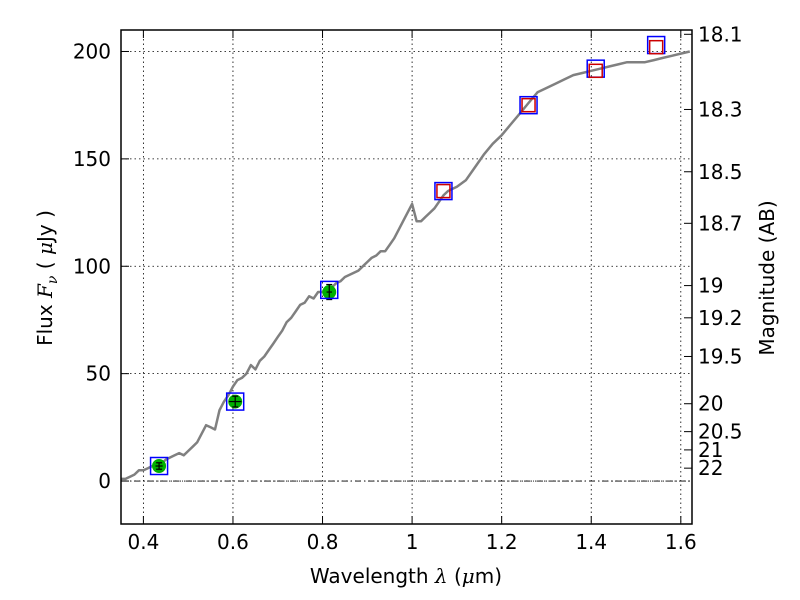 The width and height of the screenshot is (800, 600). Describe the element at coordinates (406, 576) in the screenshot. I see `x-axis-title: Wavelength λ (μm)` at that location.